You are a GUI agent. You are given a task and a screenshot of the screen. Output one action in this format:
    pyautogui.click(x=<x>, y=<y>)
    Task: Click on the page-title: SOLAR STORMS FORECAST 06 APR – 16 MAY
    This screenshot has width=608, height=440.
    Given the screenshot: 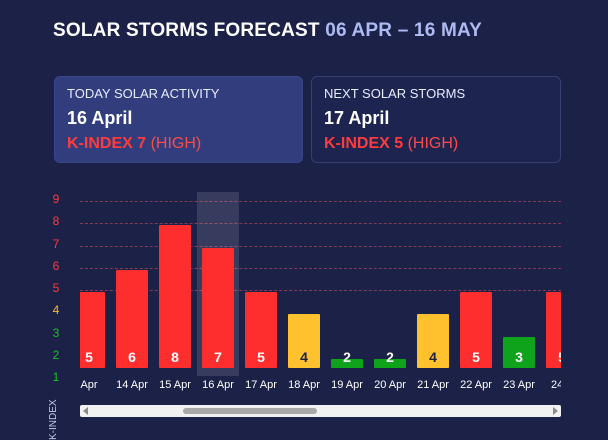 What is the action you would take?
    pyautogui.click(x=267, y=31)
    